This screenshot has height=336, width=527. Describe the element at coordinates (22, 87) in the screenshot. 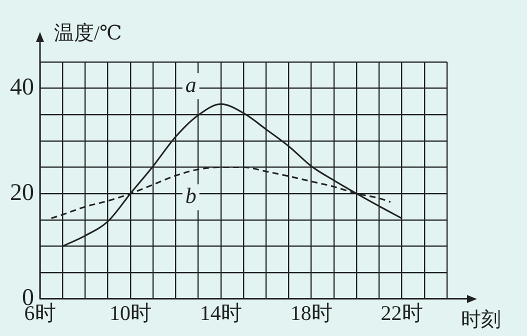

I see `y-tick-label: 40` at that location.